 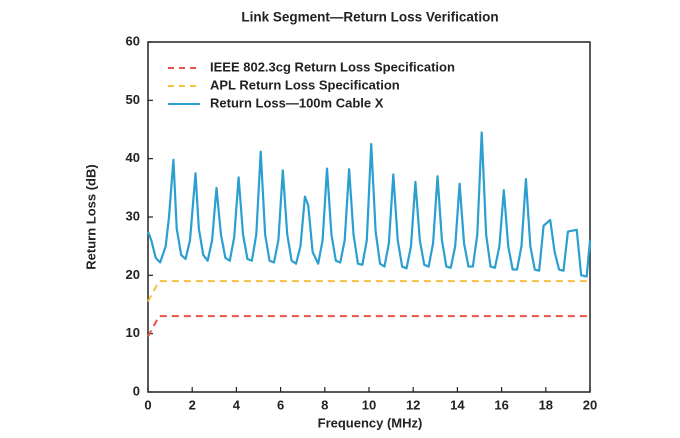 I want to click on y-tick-label: 50, so click(x=133, y=99).